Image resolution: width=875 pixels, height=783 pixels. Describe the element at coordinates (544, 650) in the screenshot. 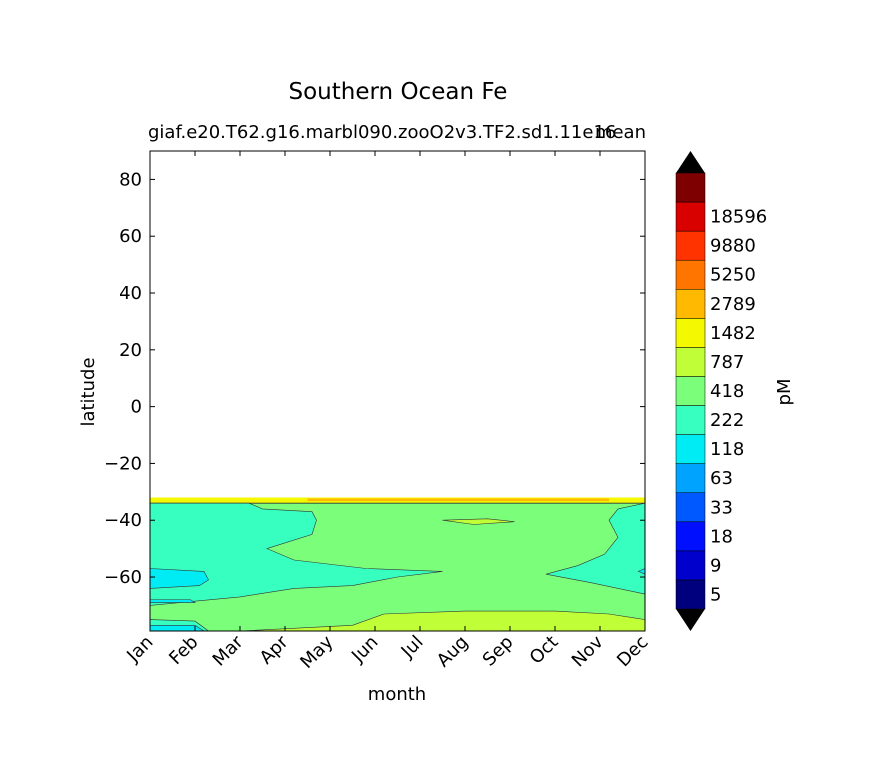

I see `x-tick-label: Oct` at that location.